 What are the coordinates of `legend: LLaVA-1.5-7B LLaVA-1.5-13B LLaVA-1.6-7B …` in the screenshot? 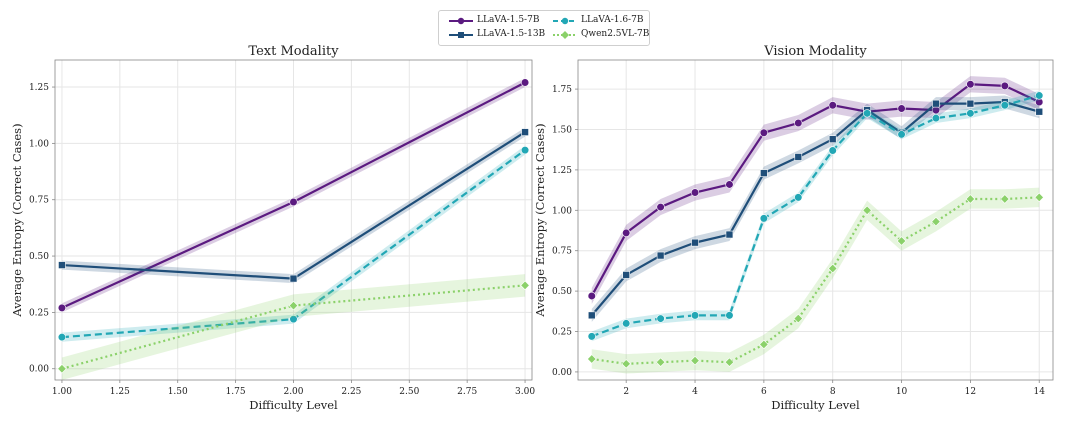 It's located at (544, 28).